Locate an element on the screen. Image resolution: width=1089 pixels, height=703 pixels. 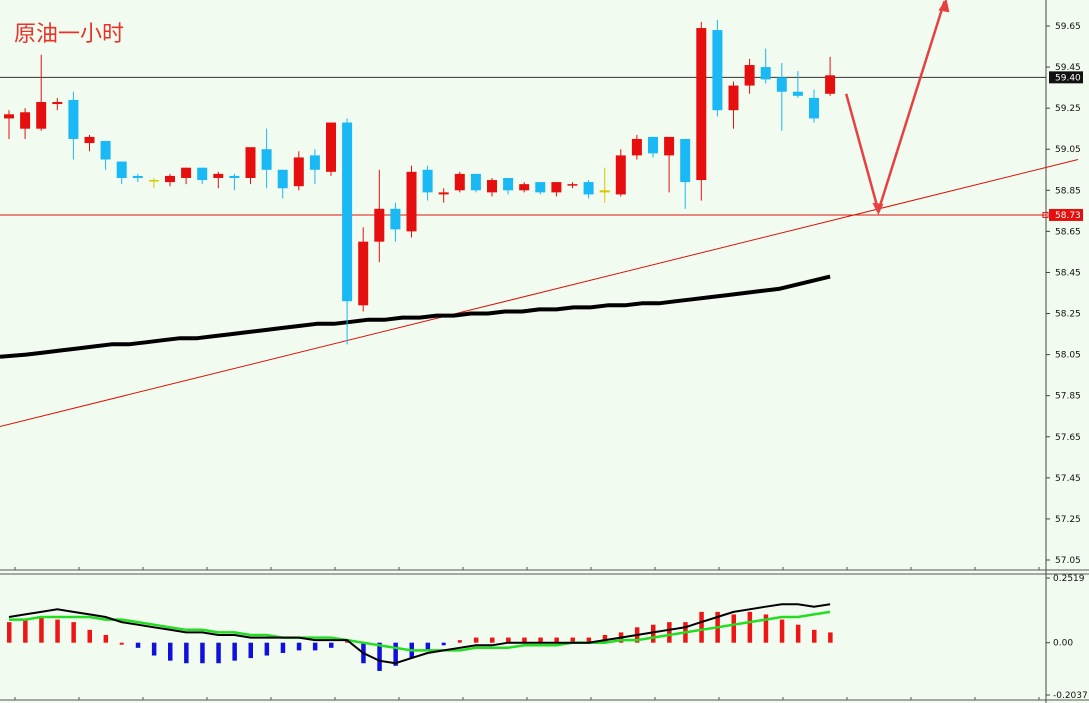
macd-panel is located at coordinates (420, 637).